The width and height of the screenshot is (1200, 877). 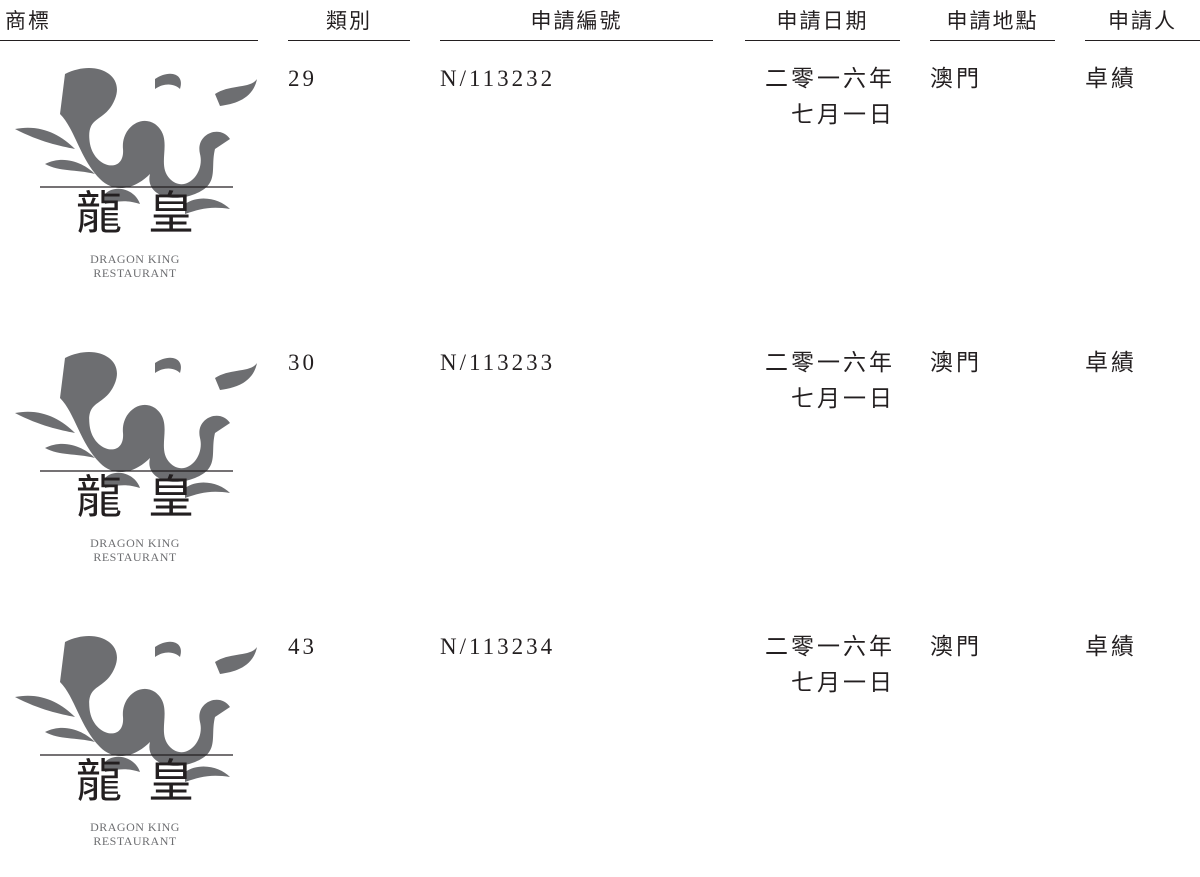 I want to click on application-number: N/113234, so click(x=498, y=646).